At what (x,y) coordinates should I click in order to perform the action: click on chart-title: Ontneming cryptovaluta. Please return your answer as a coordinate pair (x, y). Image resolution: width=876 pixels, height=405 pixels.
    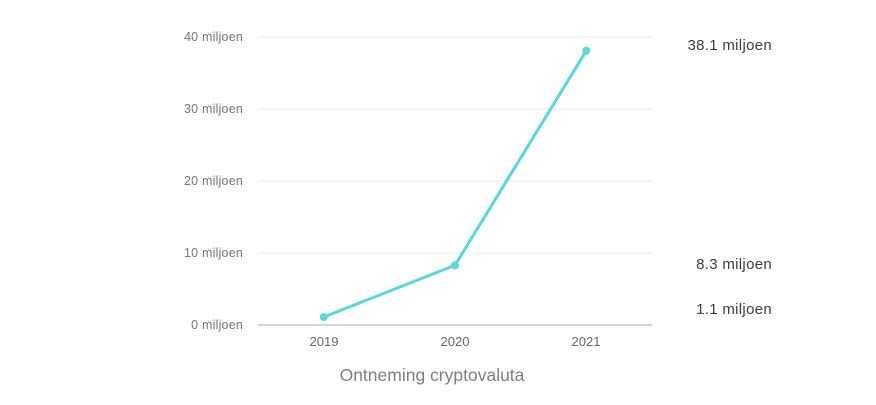
    Looking at the image, I should click on (432, 375).